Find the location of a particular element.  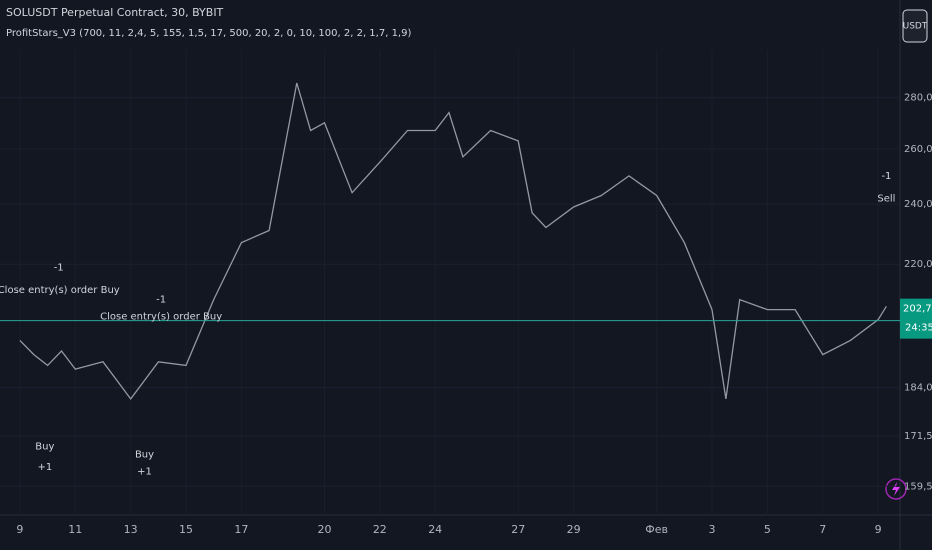

y-tick-label: 260,00 is located at coordinates (918, 149).